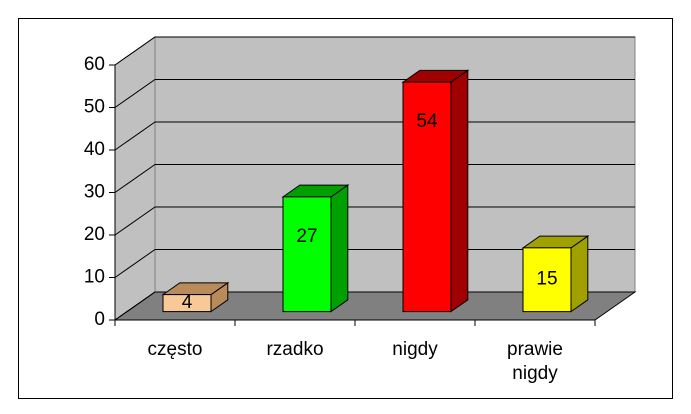  Describe the element at coordinates (94, 277) in the screenshot. I see `y-tick-label: 10` at that location.